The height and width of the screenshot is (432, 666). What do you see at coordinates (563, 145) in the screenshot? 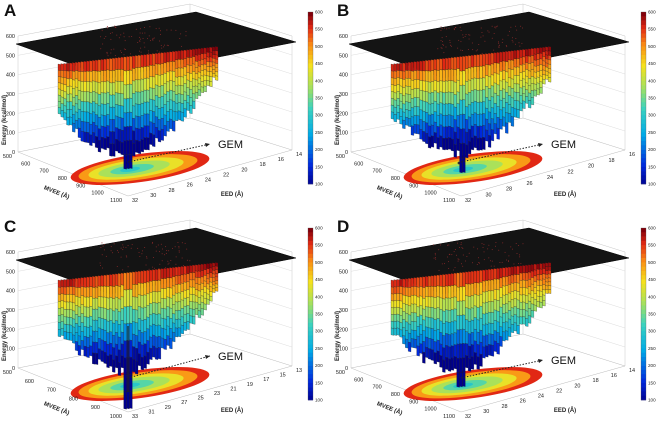
I see `gem-annotation: GEM` at bounding box center [563, 145].